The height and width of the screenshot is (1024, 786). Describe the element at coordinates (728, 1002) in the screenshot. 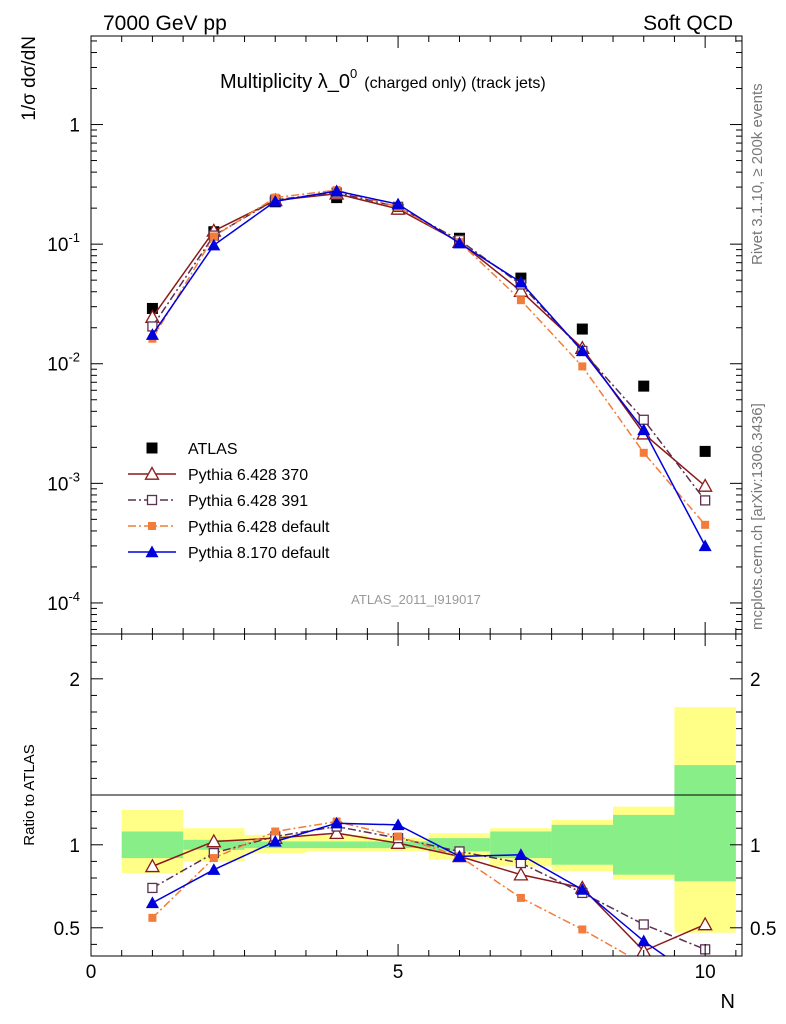

I see `x-axis-label: N` at that location.